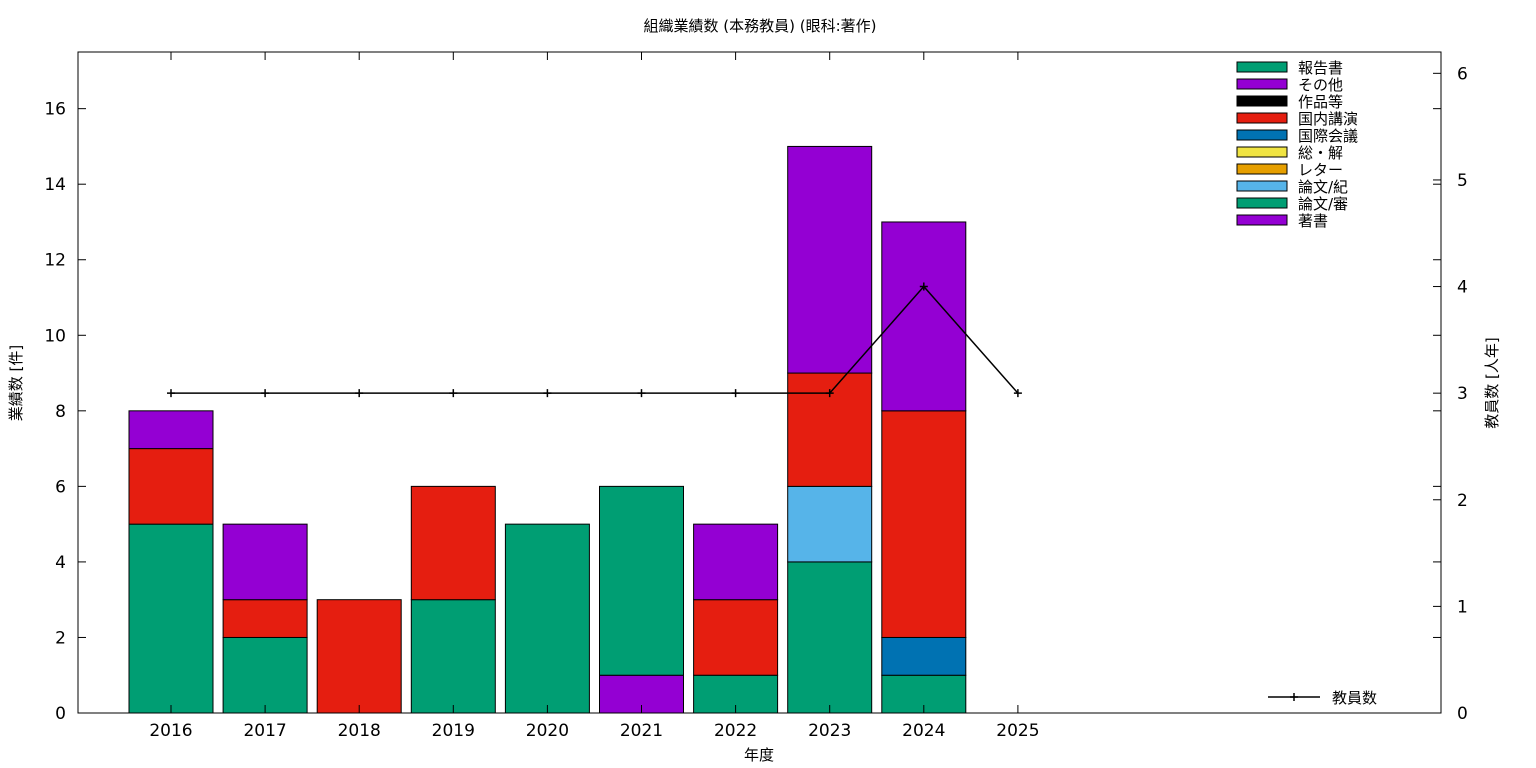 This screenshot has width=1536, height=768. I want to click on y-tick-label: 0, so click(60, 714).